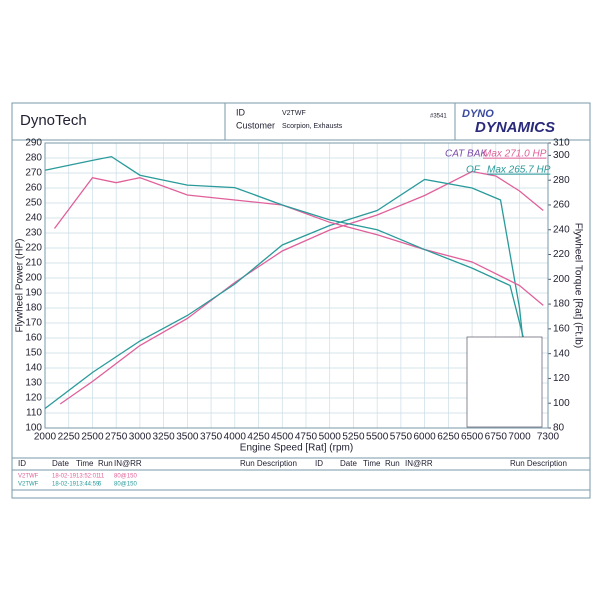 Image resolution: width=600 pixels, height=600 pixels. Describe the element at coordinates (92, 437) in the screenshot. I see `x-tick-label: 2500` at that location.